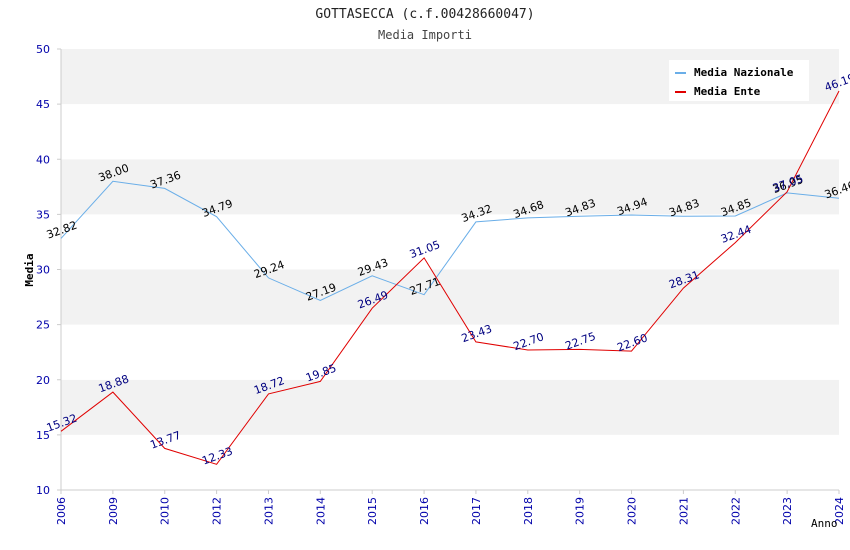 The height and width of the screenshot is (550, 850). Describe the element at coordinates (61, 511) in the screenshot. I see `x-tick-label: 2006` at that location.